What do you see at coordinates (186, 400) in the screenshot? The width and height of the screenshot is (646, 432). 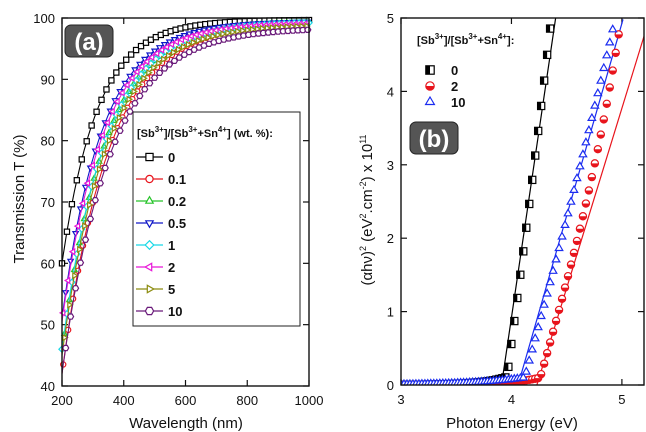 I see `panel-a-x-tick-label: 600` at bounding box center [186, 400].